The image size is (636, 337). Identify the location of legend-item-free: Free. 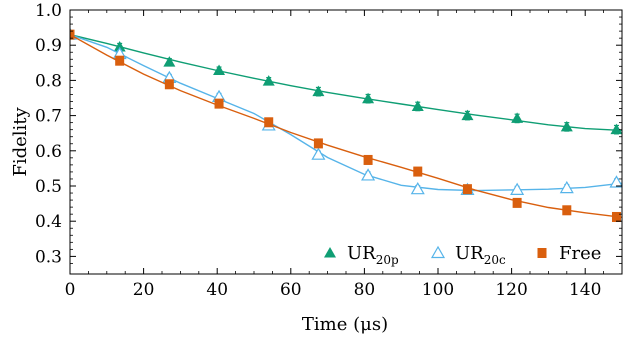
(569, 253).